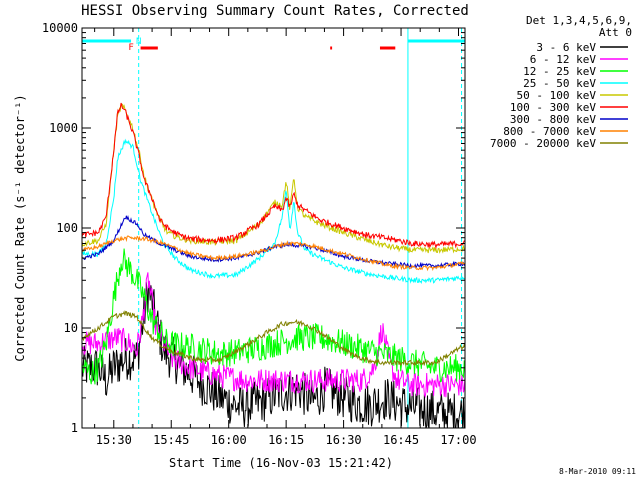 The width and height of the screenshot is (640, 480). What do you see at coordinates (281, 463) in the screenshot?
I see `x-axis-label: Start Time (16-Nov-03 15:21:42)` at bounding box center [281, 463].